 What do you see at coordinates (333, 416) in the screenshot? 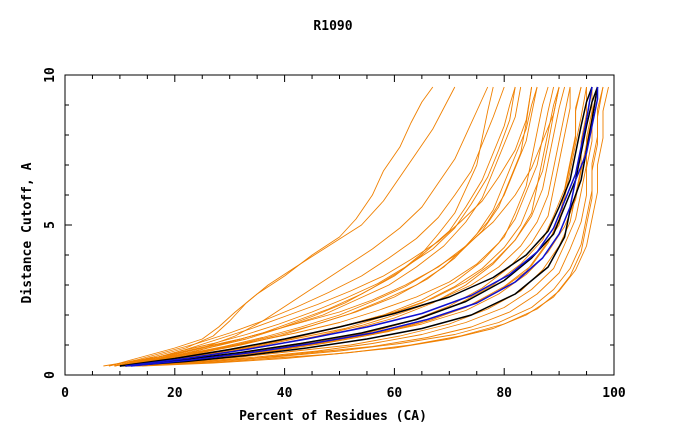
I see `x-axis-label: Percent of Residues (CA)` at bounding box center [333, 416].